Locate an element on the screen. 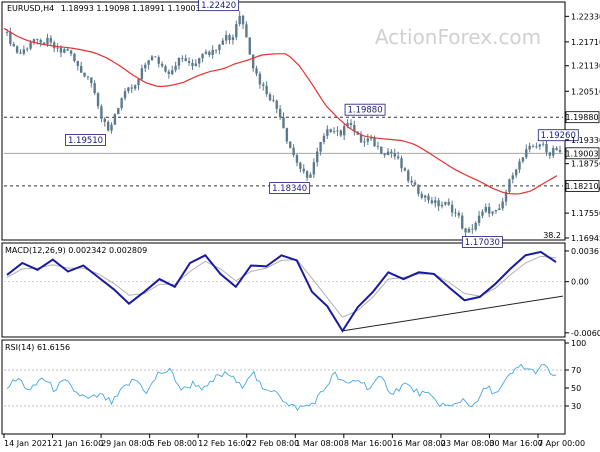 This screenshot has width=600, height=452. rsi-axis-label: 50 is located at coordinates (576, 388).